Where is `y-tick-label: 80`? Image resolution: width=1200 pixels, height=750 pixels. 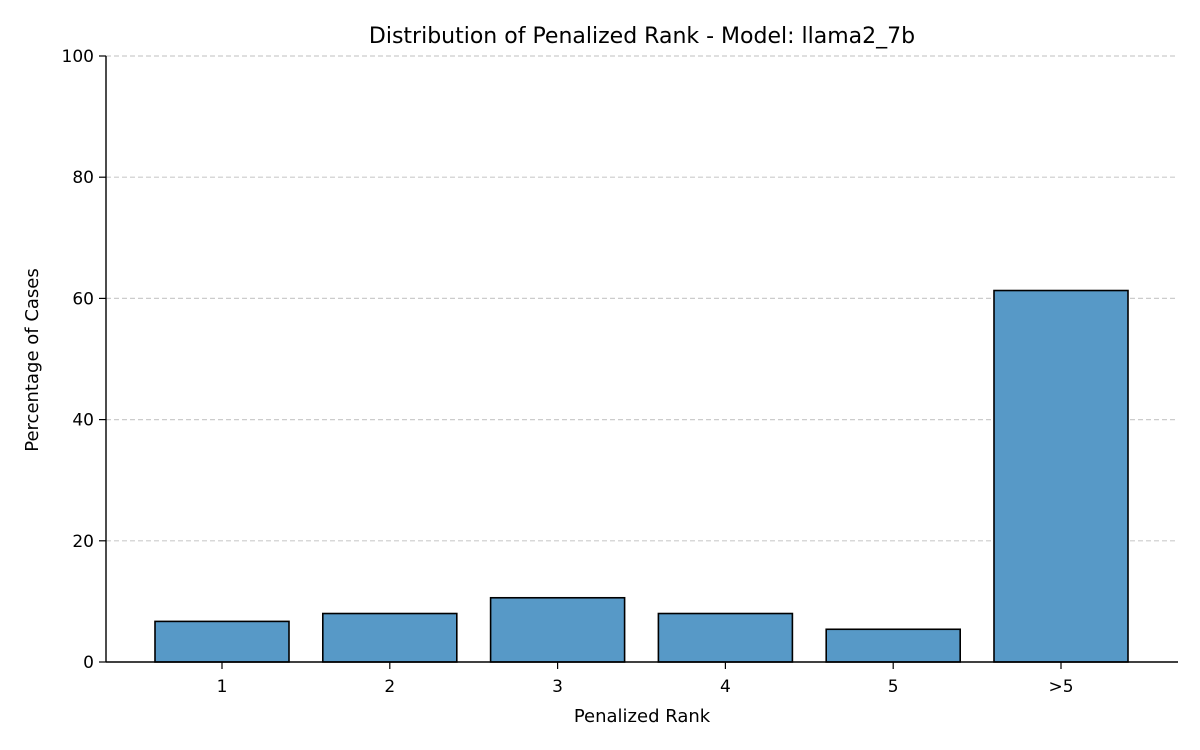 y-tick-label: 80 is located at coordinates (83, 178).